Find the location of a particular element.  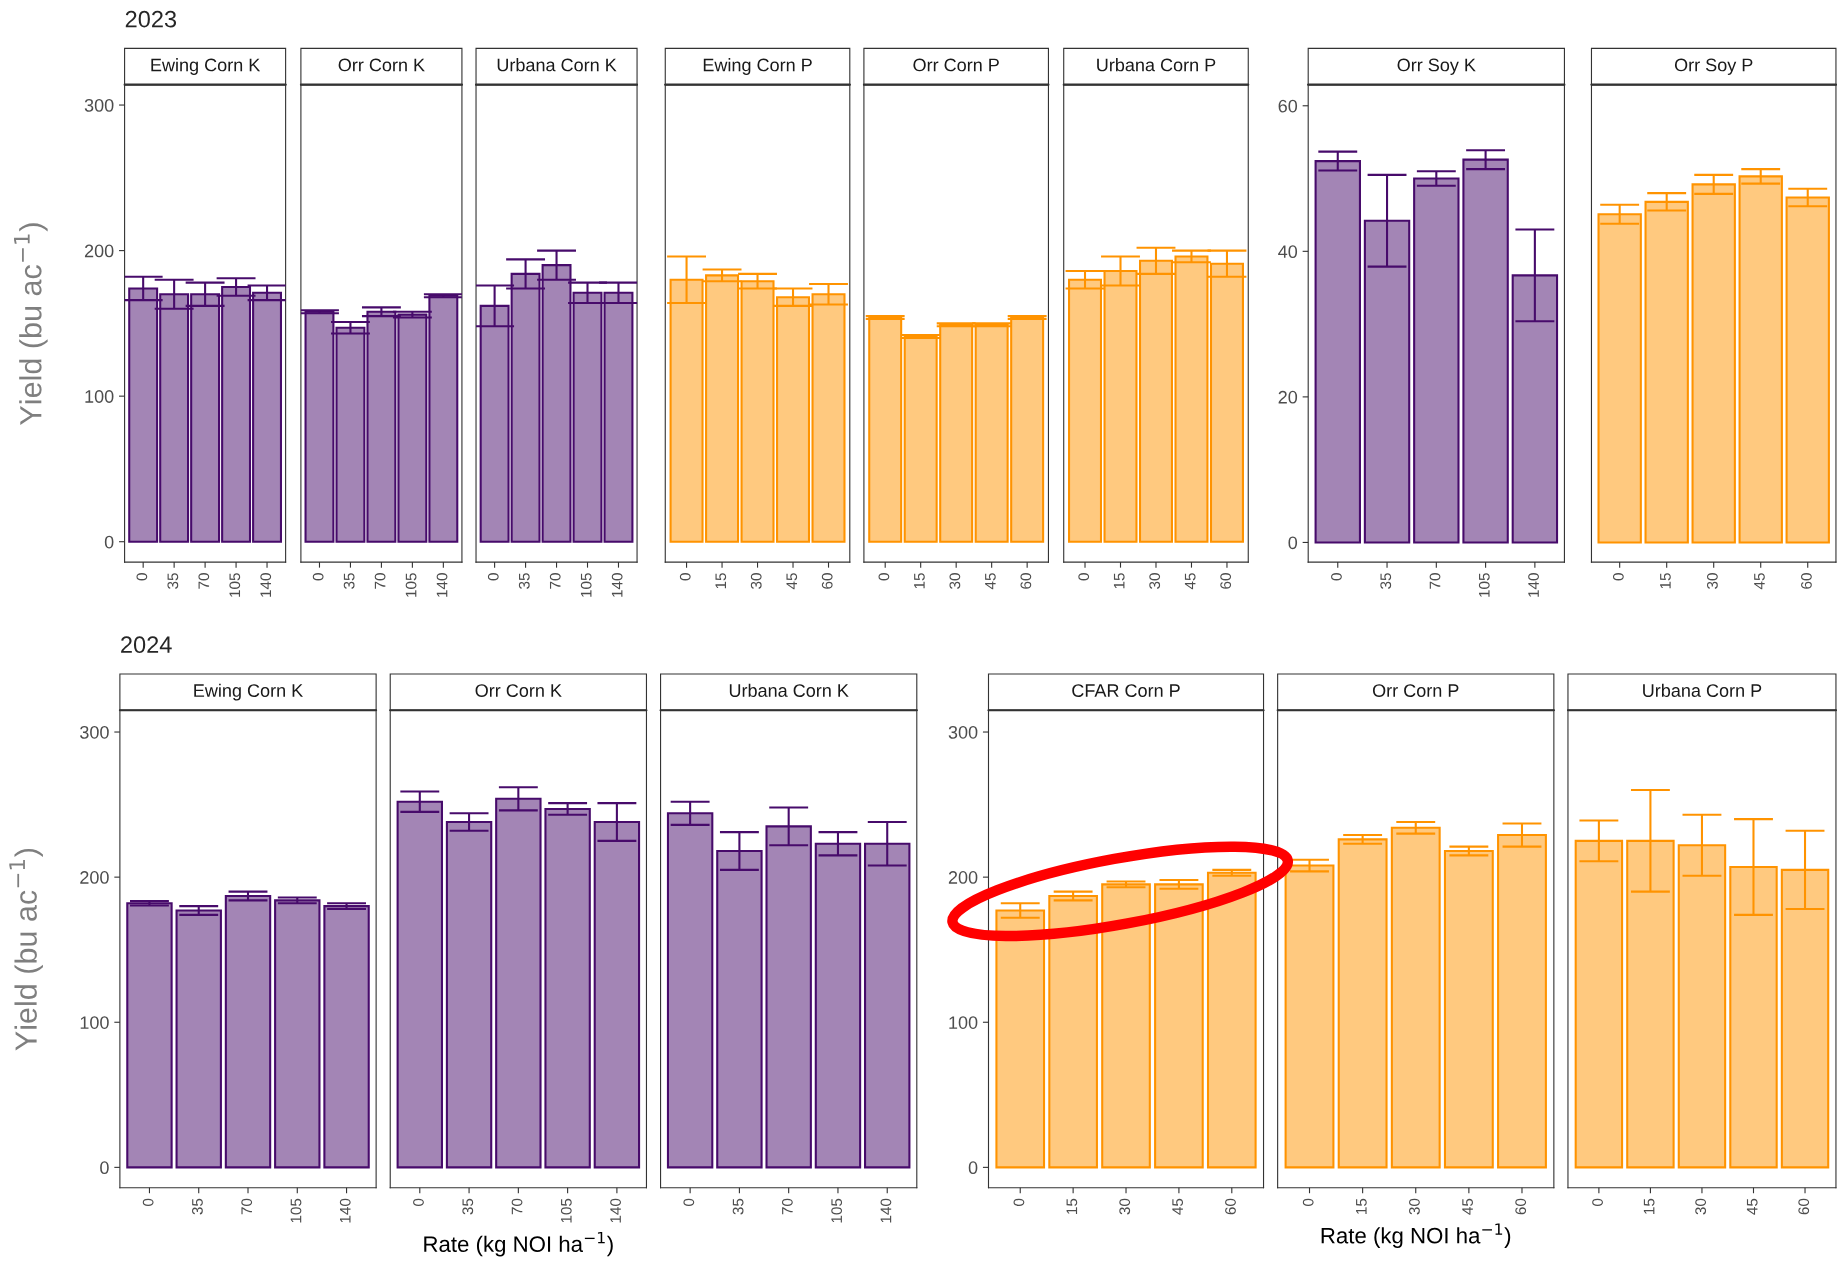

chart-title: Orr Corn K is located at coordinates (518, 690).